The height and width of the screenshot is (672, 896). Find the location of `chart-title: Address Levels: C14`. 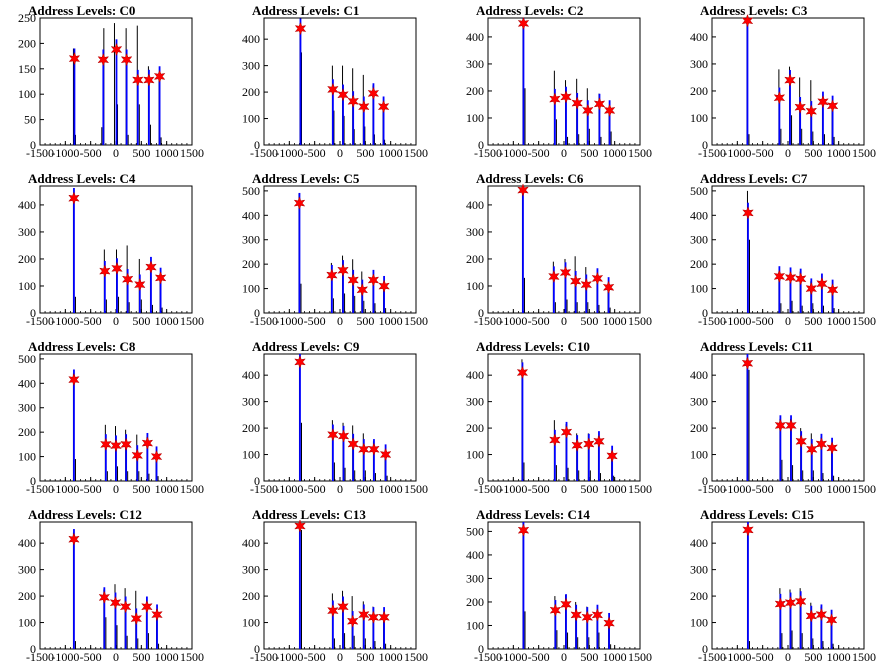

chart-title: Address Levels: C14 is located at coordinates (533, 514).